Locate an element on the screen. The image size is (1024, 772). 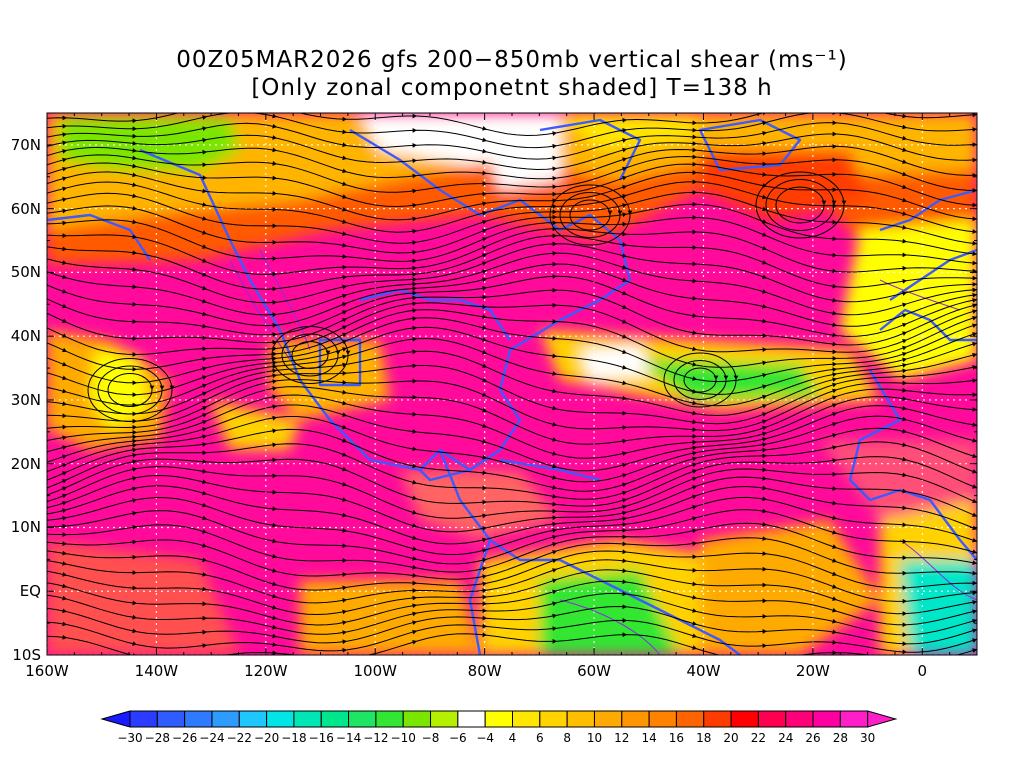
lon-label: 80W is located at coordinates (484, 671).